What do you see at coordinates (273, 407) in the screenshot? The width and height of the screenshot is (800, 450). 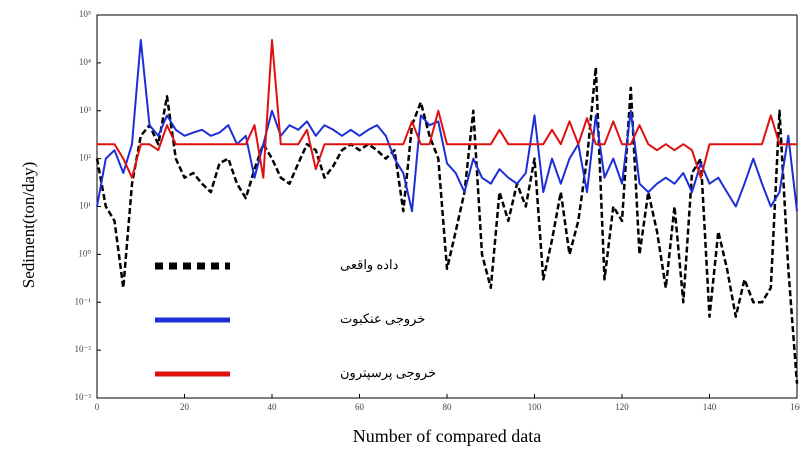 I see `x-tick-label: 40` at bounding box center [273, 407].